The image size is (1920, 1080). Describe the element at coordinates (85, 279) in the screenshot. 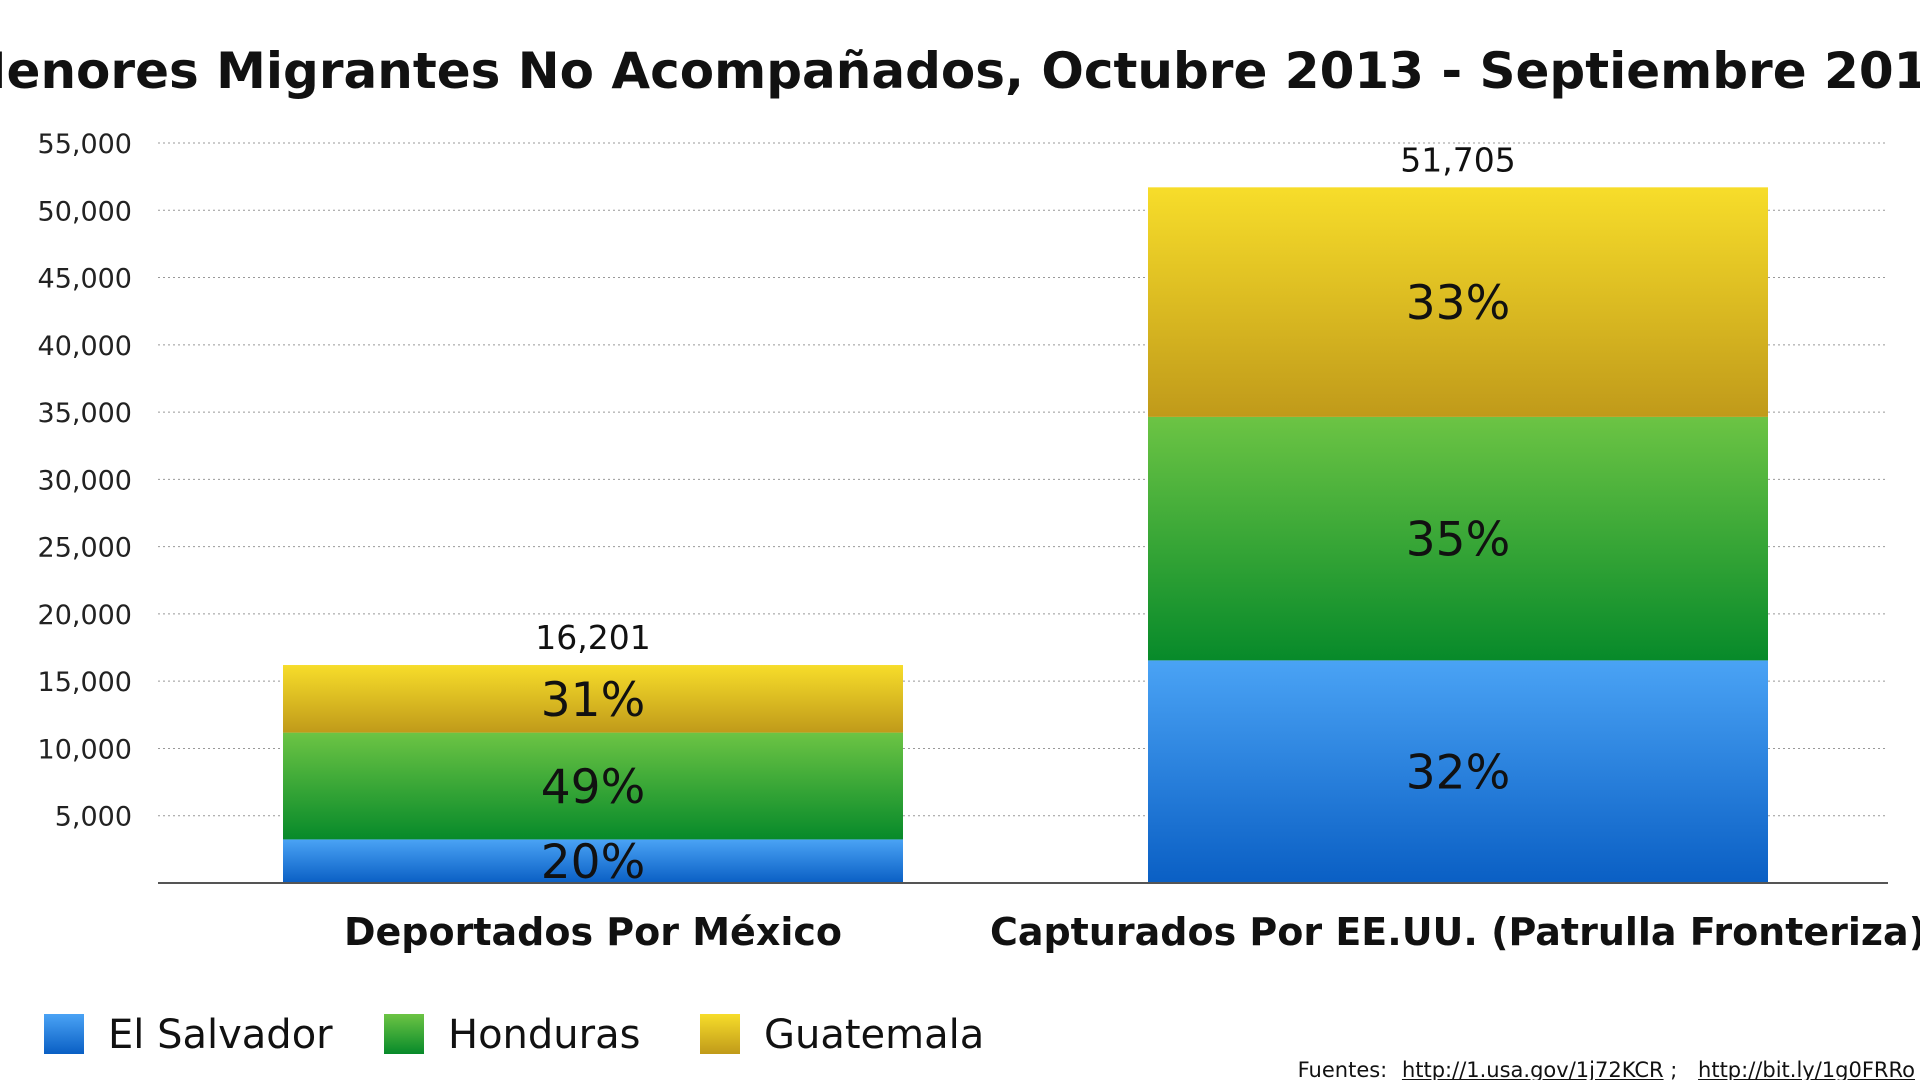

I see `y-tick-label: 45,000` at that location.